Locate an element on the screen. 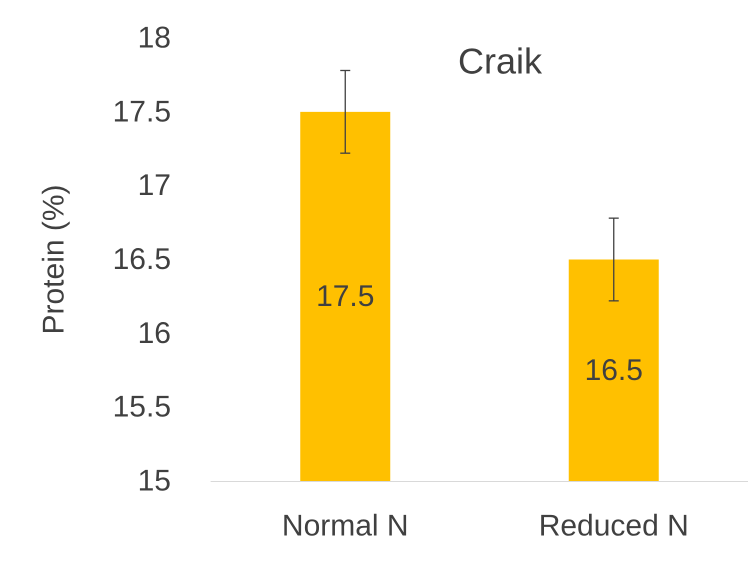 This screenshot has width=756, height=570. x-tick-label: Reduced N is located at coordinates (613, 526).